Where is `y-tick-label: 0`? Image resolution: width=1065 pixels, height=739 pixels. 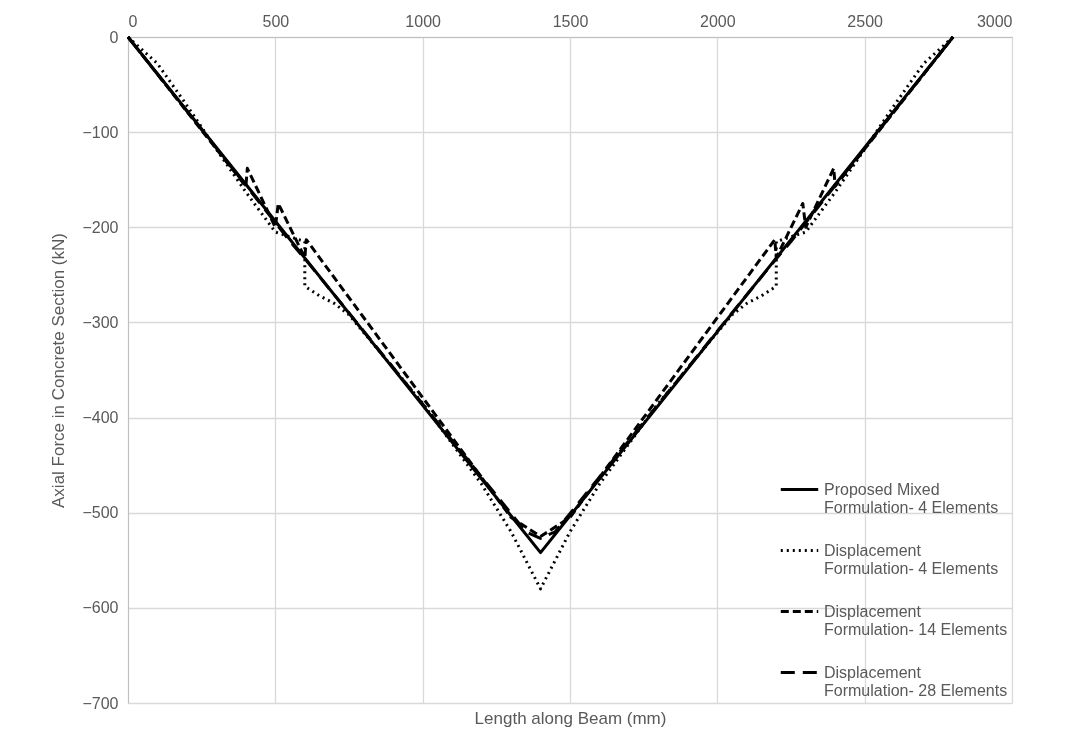 y-tick-label: 0 is located at coordinates (114, 37).